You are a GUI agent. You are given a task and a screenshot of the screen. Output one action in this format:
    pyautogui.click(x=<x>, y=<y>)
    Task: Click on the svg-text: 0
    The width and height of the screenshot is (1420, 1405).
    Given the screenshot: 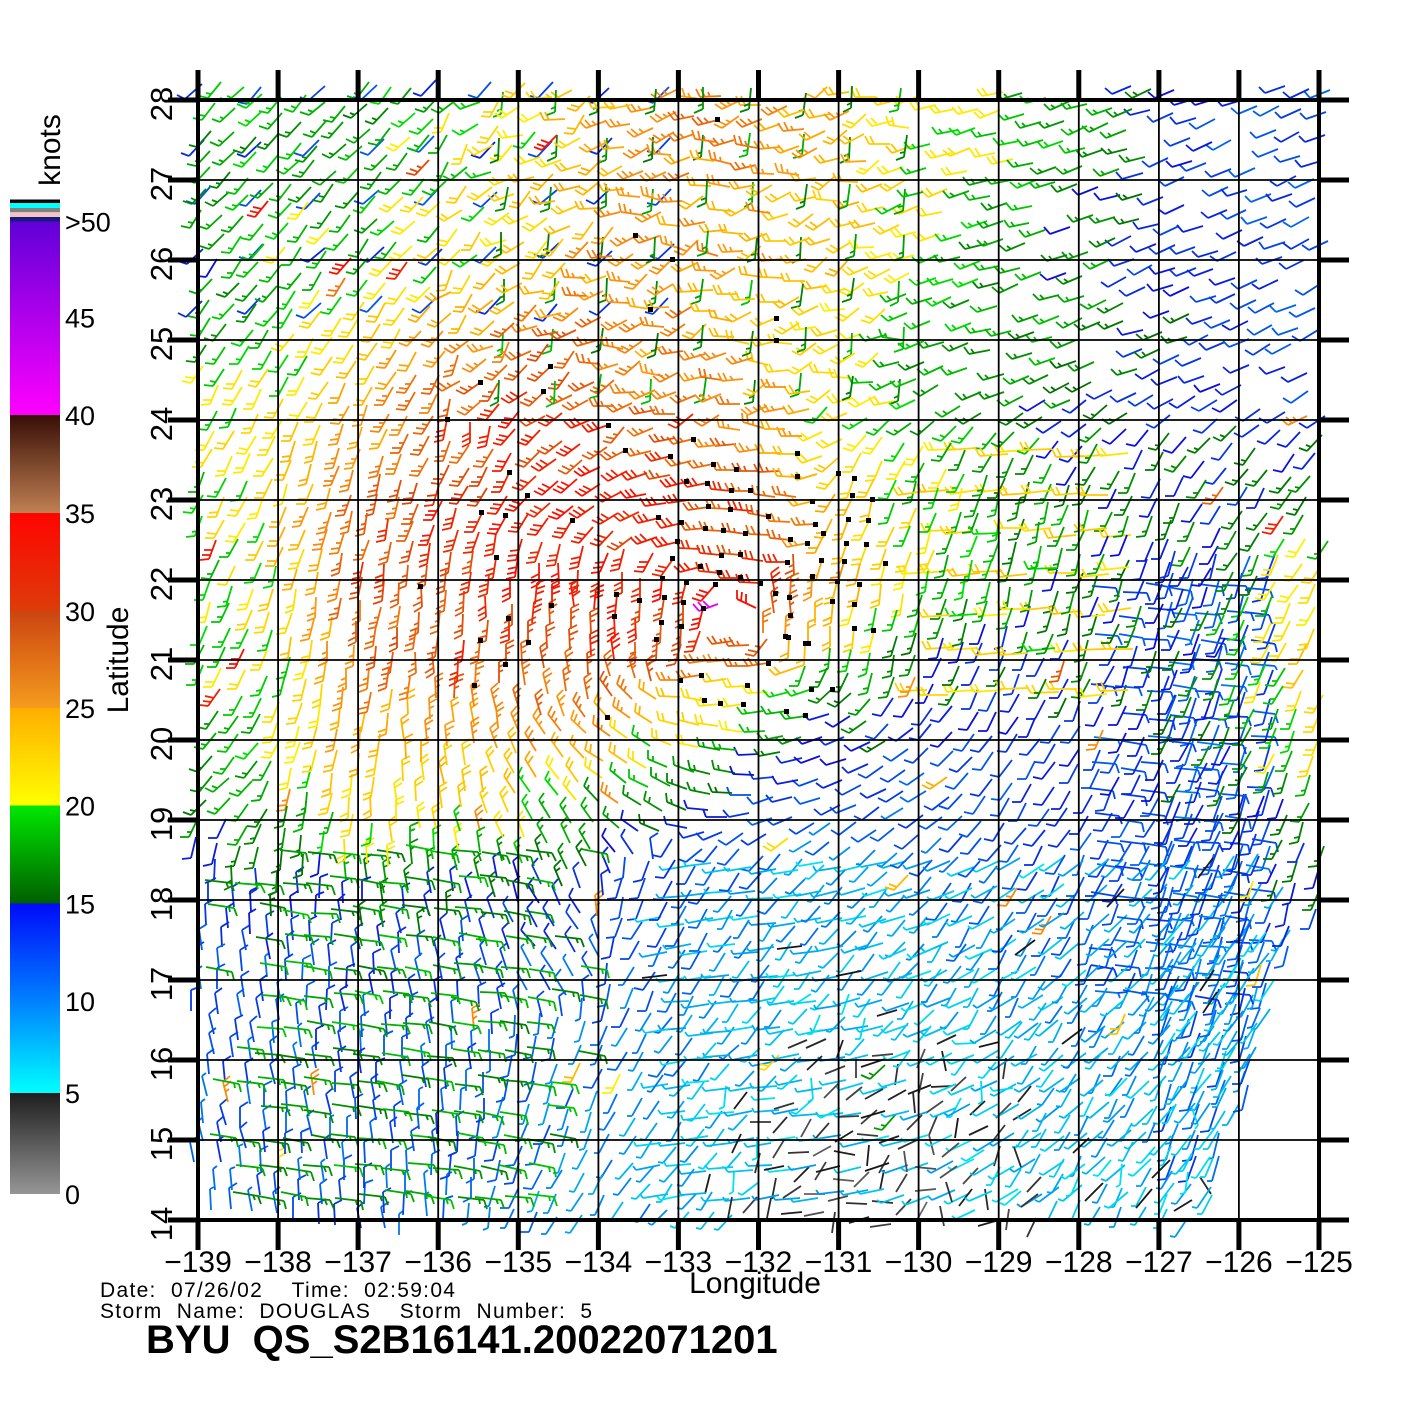 What is the action you would take?
    pyautogui.click(x=72, y=1195)
    